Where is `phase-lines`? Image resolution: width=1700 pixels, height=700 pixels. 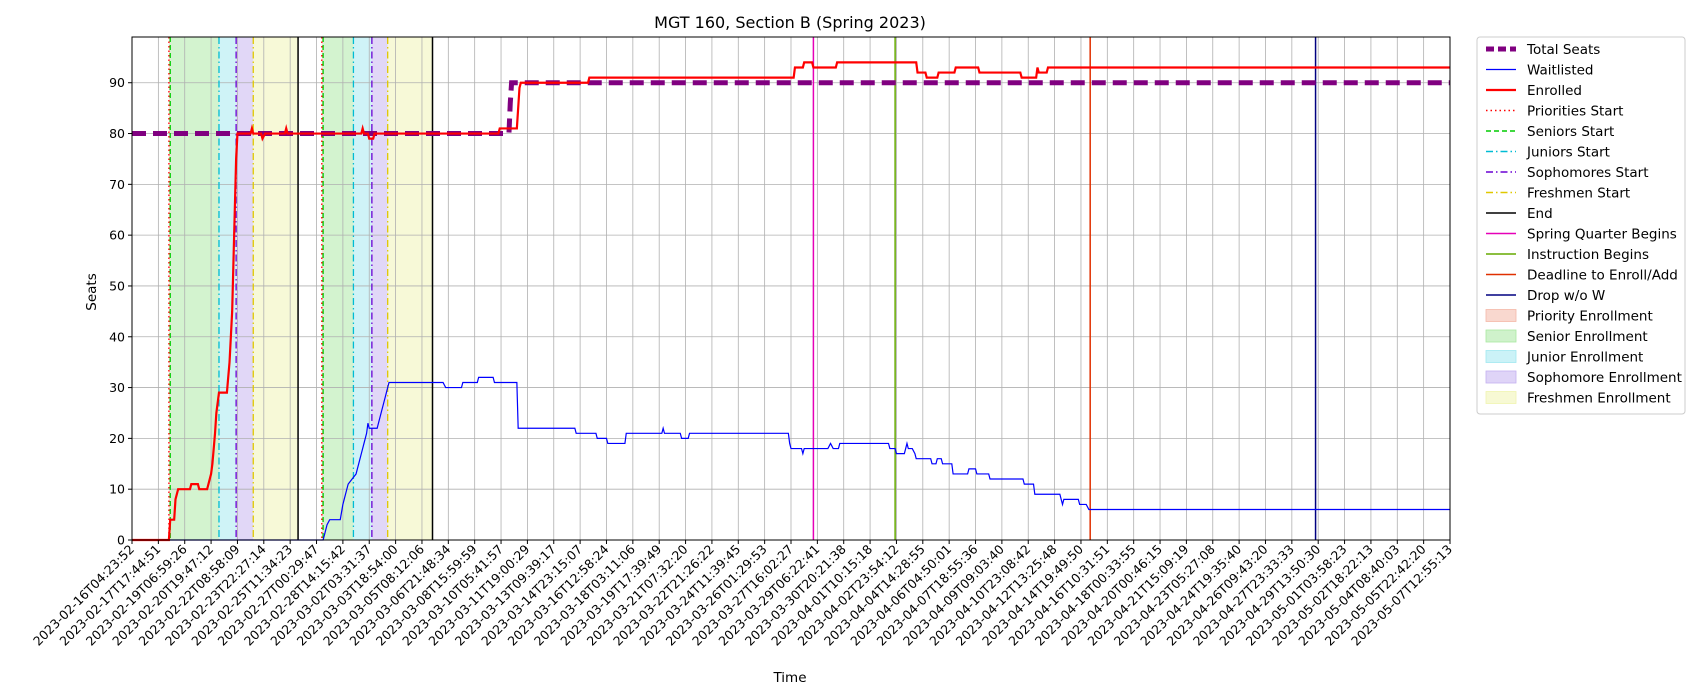
phase-lines is located at coordinates (301, 288).